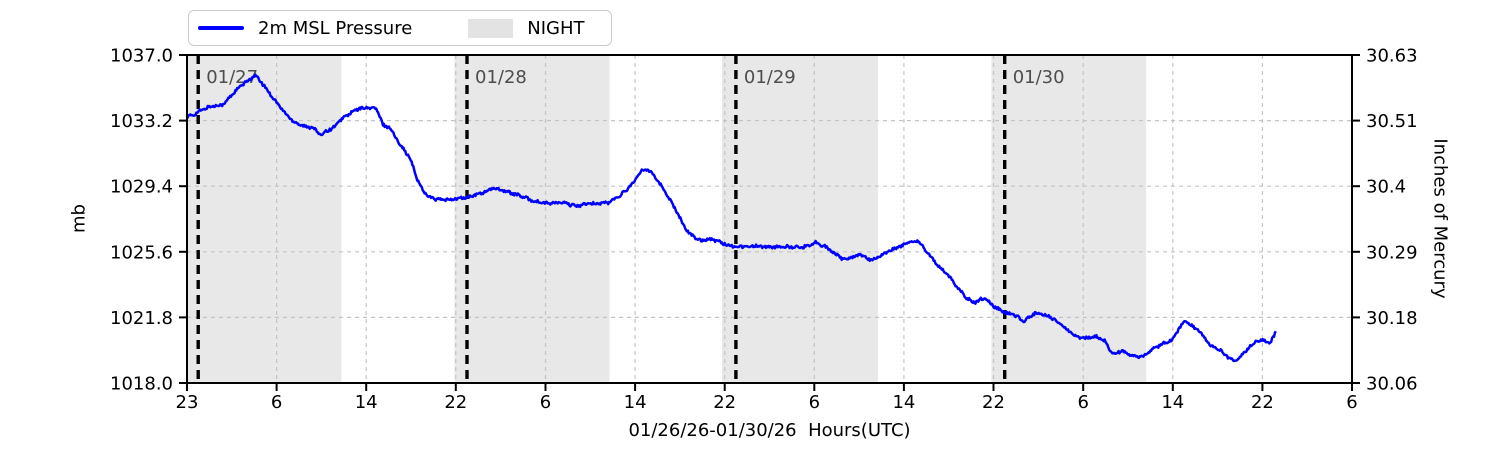 The image size is (1500, 450). I want to click on y-tick-label-right: 30.06, so click(1392, 384).